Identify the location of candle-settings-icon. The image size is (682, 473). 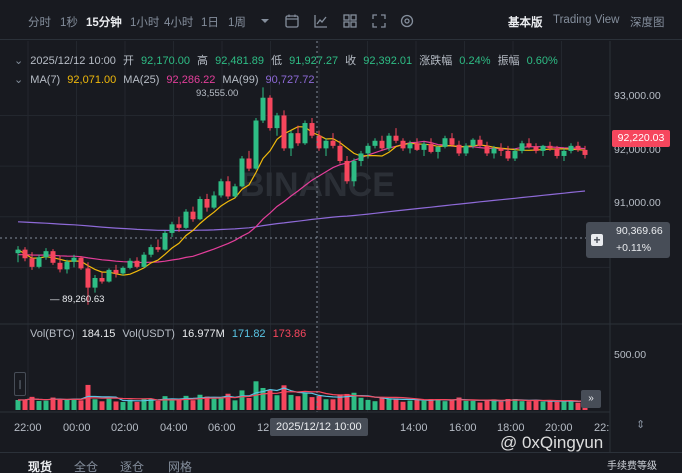
(292, 21).